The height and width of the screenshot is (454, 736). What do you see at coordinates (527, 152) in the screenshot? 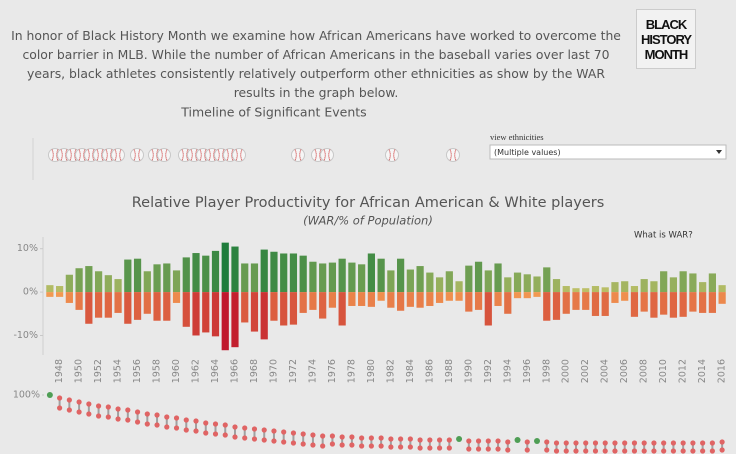
I see `filter-value: (Multiple values)` at bounding box center [527, 152].